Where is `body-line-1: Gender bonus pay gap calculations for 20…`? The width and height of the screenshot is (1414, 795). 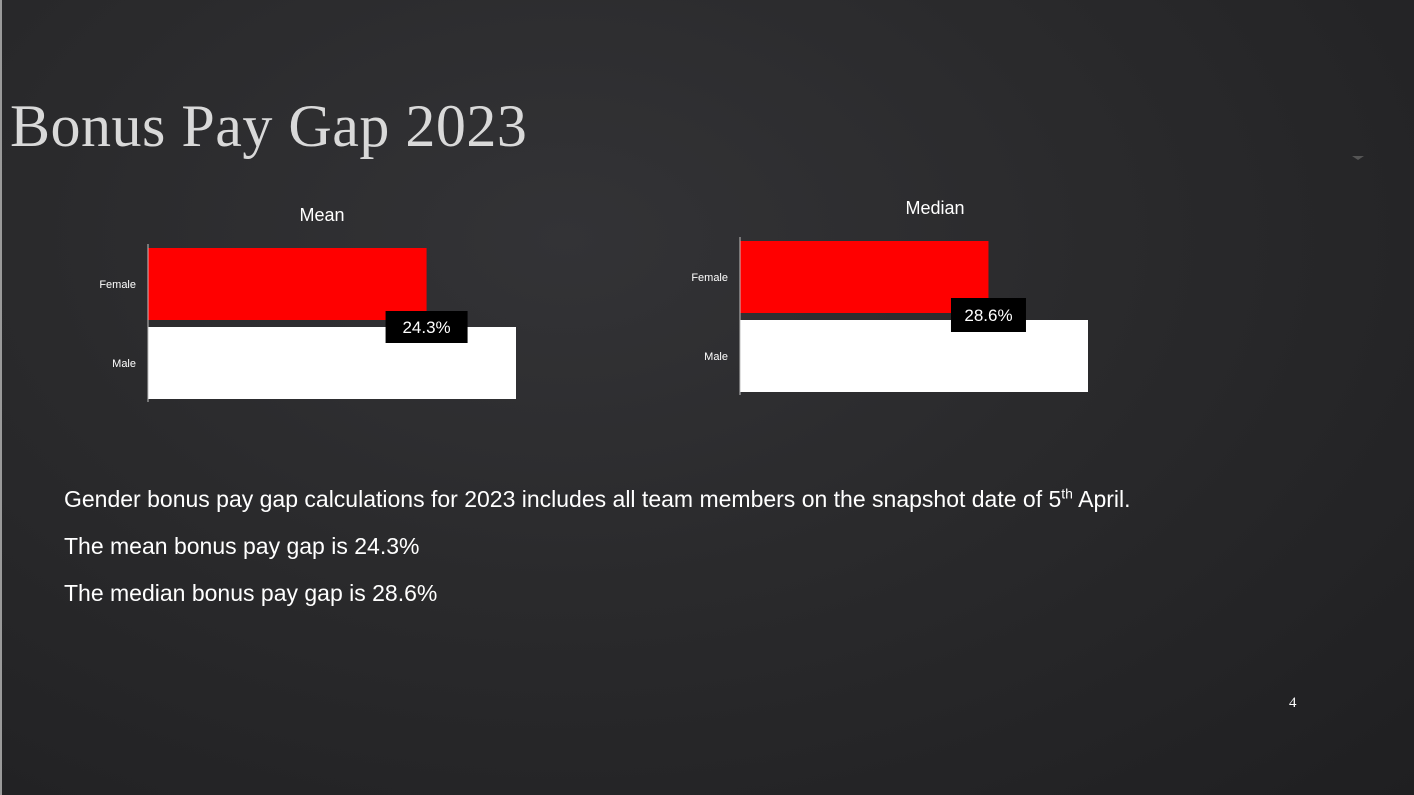
body-line-1: Gender bonus pay gap calculations for 20… is located at coordinates (597, 499).